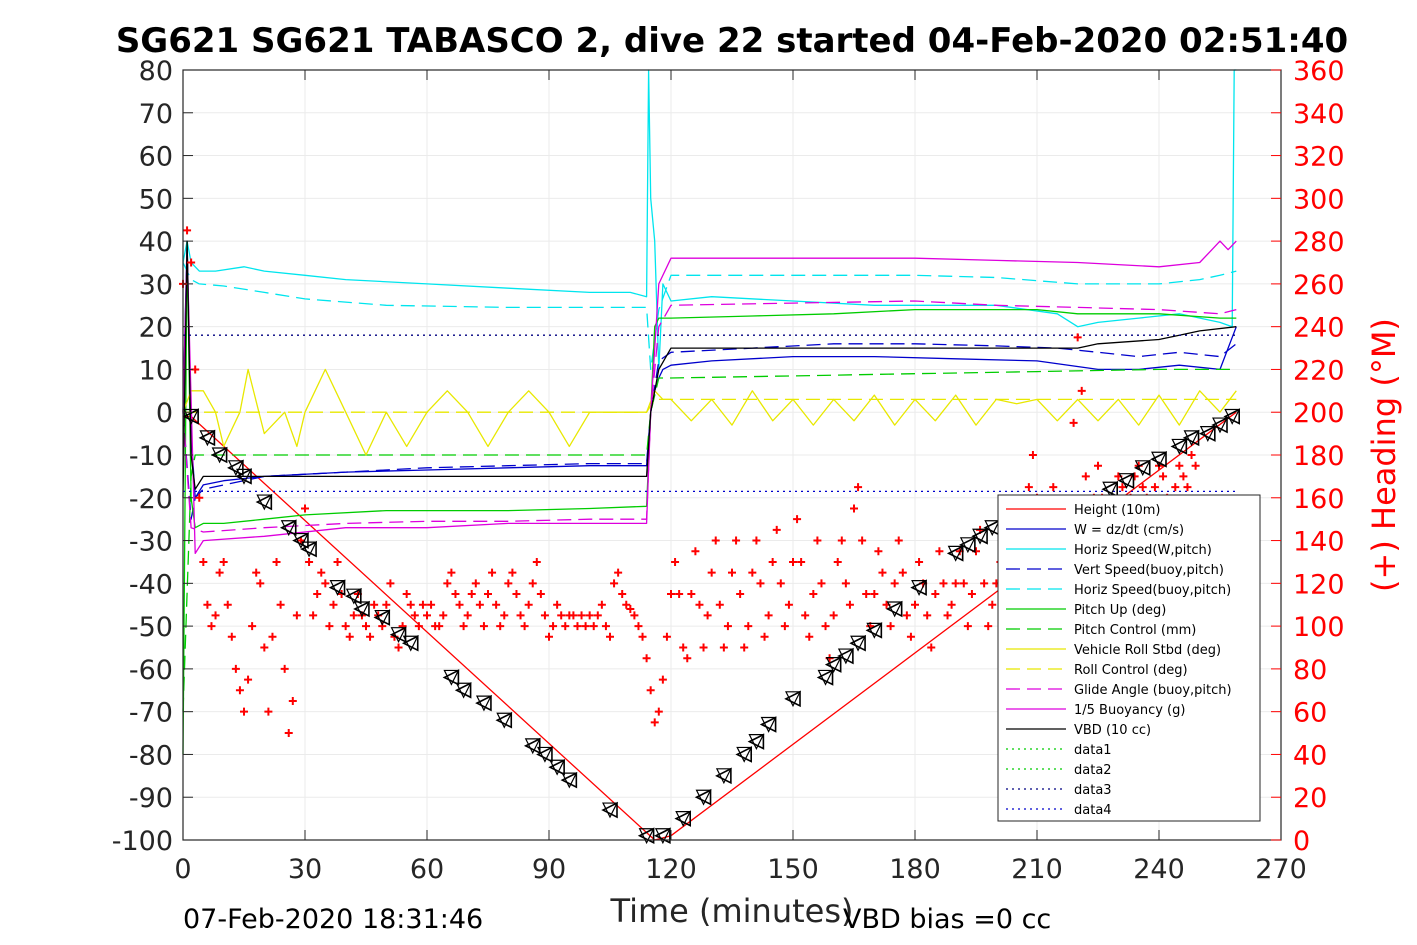 This screenshot has height=945, width=1417. I want to click on legend-label: Pitch Control (mm), so click(1135, 630).